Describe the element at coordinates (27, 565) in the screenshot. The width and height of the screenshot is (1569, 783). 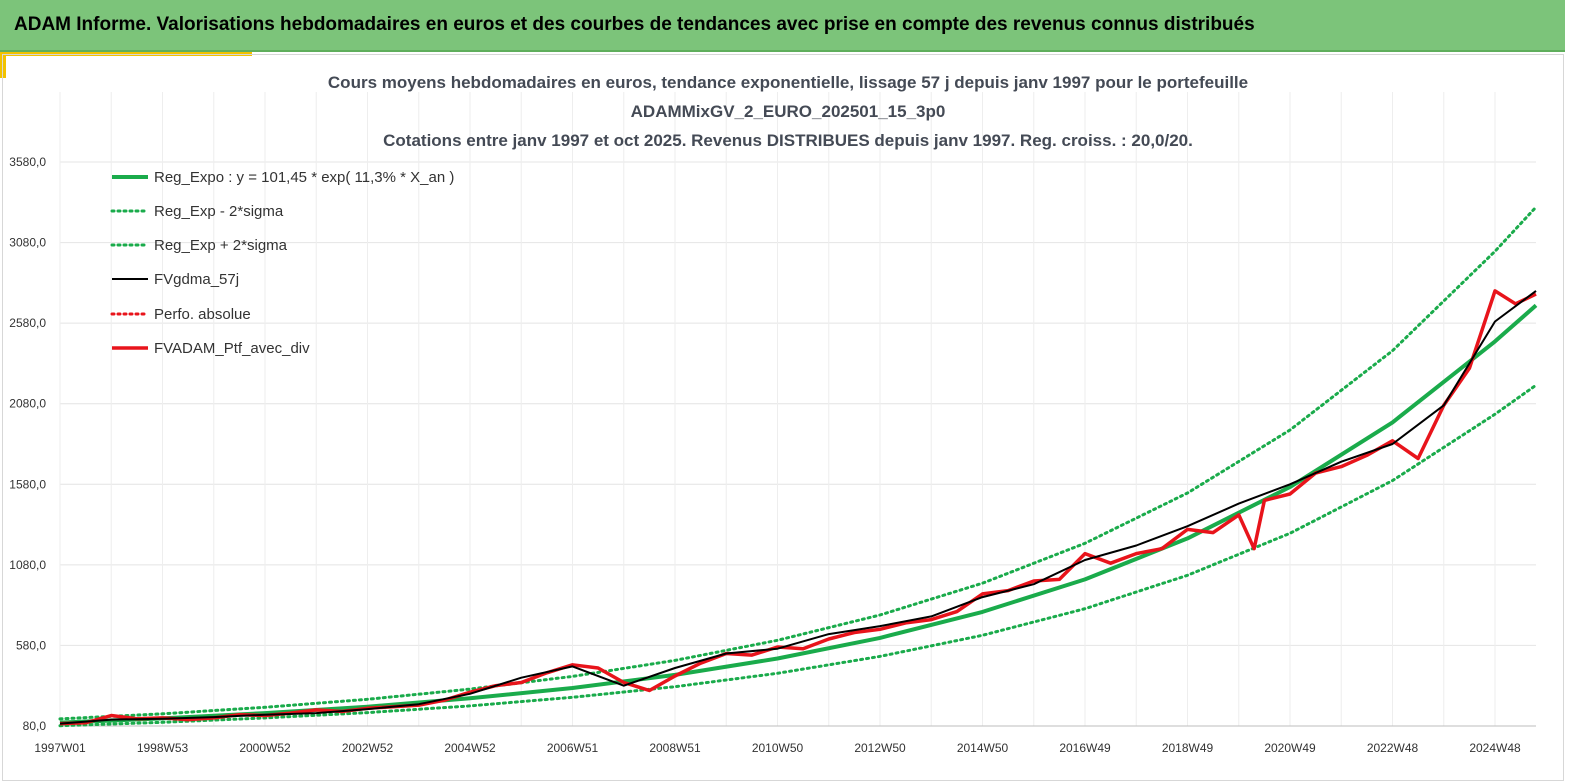
I see `y-tick-label: 1080,0` at that location.